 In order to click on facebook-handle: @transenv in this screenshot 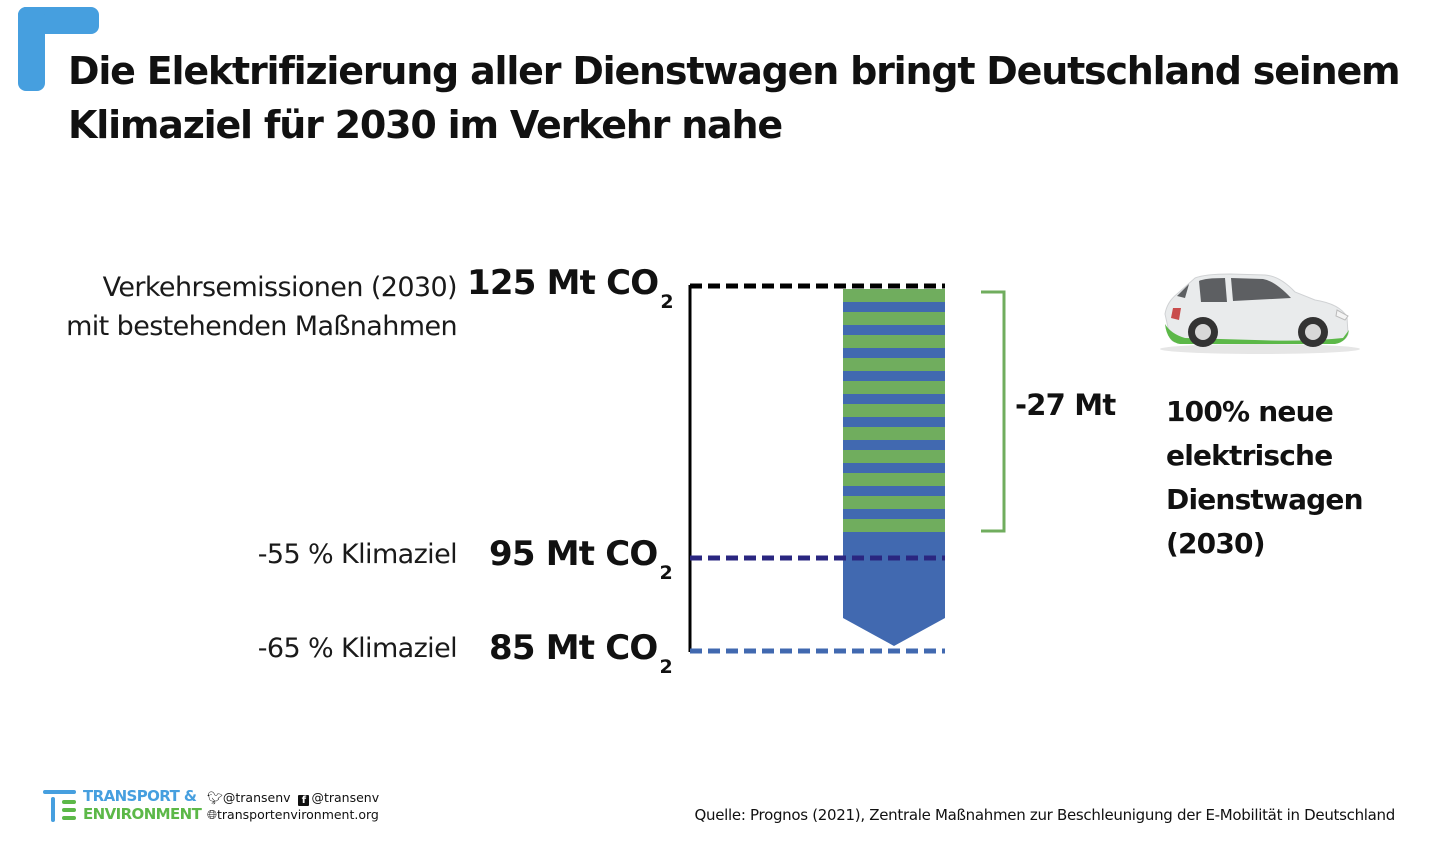, I will do `click(345, 797)`.